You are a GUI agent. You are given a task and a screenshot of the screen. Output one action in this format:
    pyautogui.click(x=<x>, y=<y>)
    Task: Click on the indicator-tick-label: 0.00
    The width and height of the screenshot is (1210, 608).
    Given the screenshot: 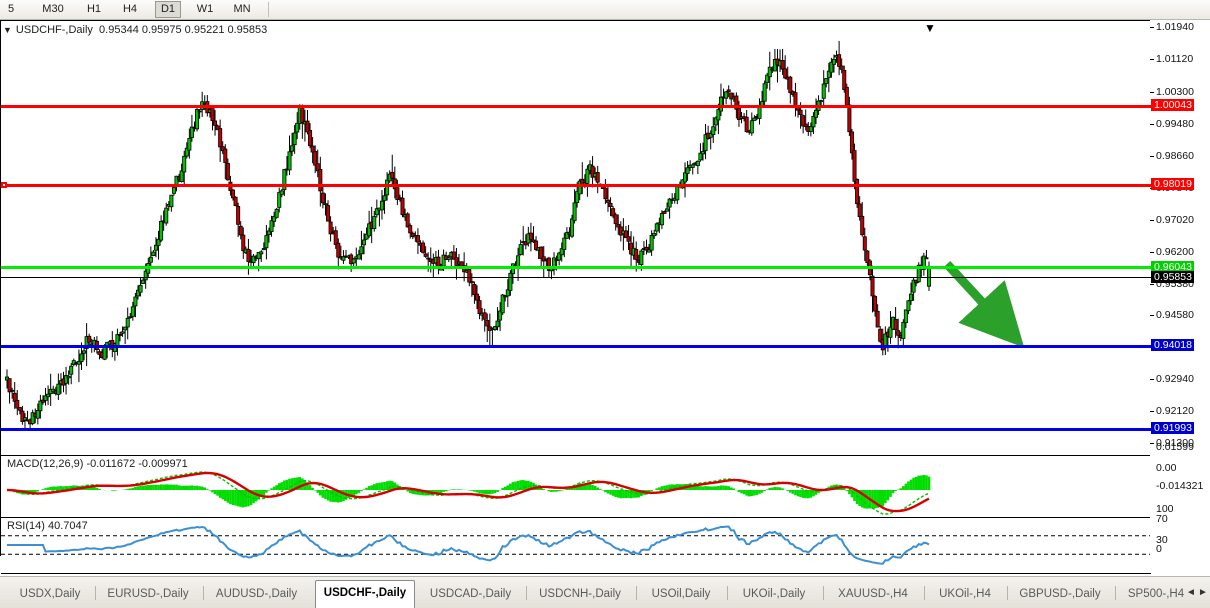 What is the action you would take?
    pyautogui.click(x=1166, y=468)
    